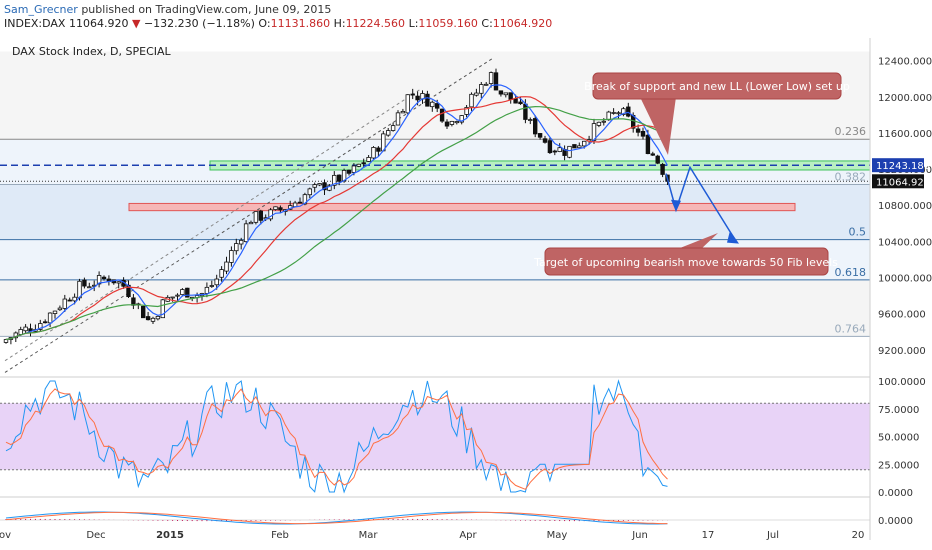  I want to click on price-tick: 11600.000, so click(905, 134).